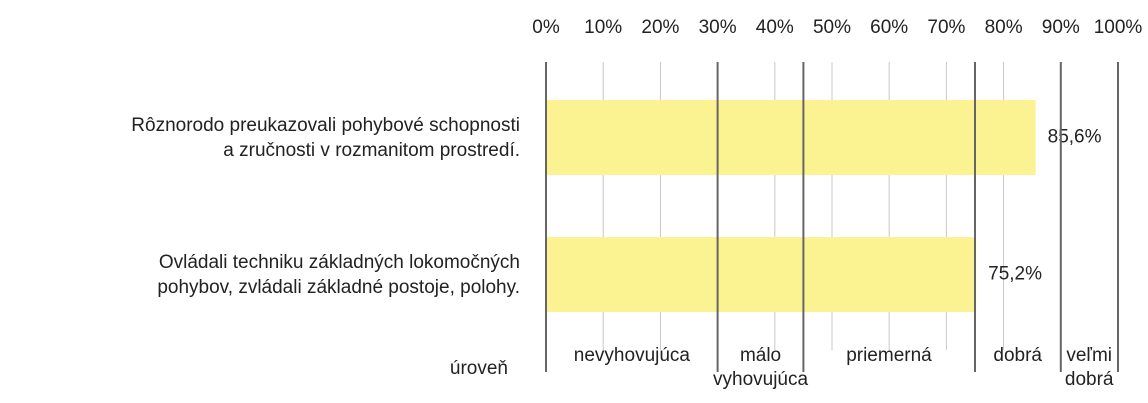  I want to click on level-label: dobrá, so click(1017, 355).